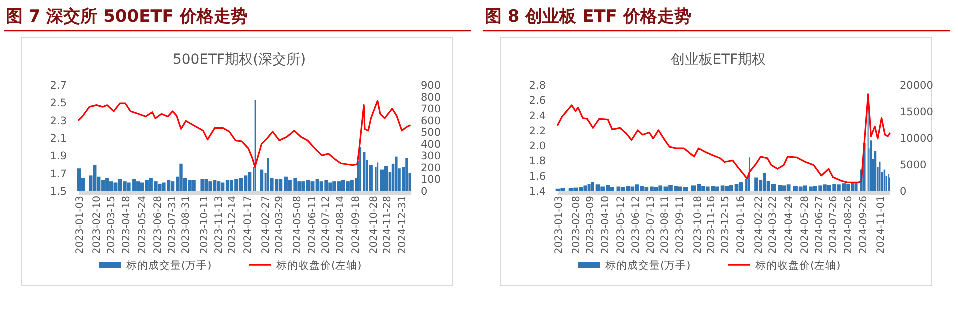  I want to click on x-tick-label: 2024-03-29, so click(280, 225).